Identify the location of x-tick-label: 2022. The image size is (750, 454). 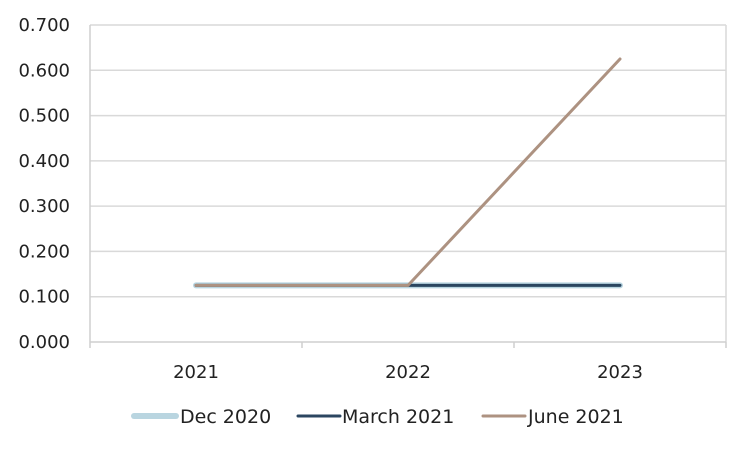
(408, 372).